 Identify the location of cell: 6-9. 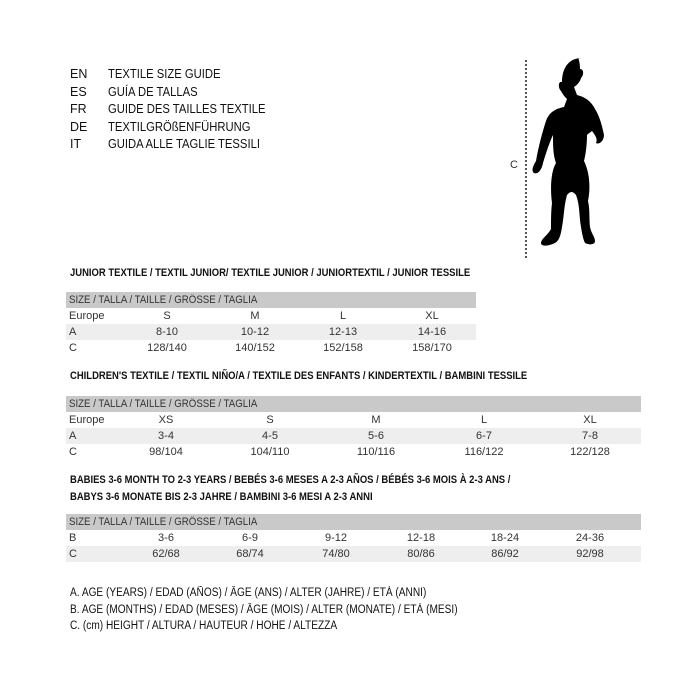
(250, 538).